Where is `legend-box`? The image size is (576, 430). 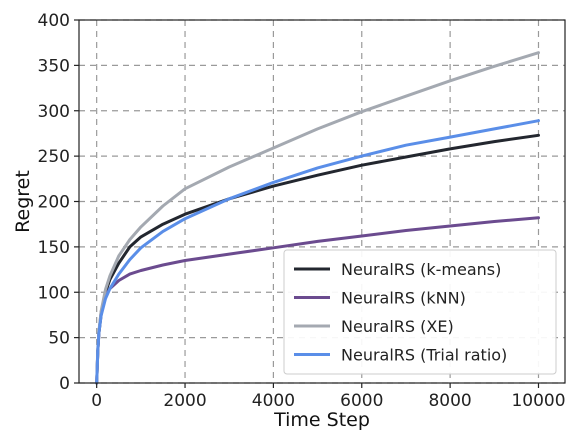
legend-box is located at coordinates (420, 312).